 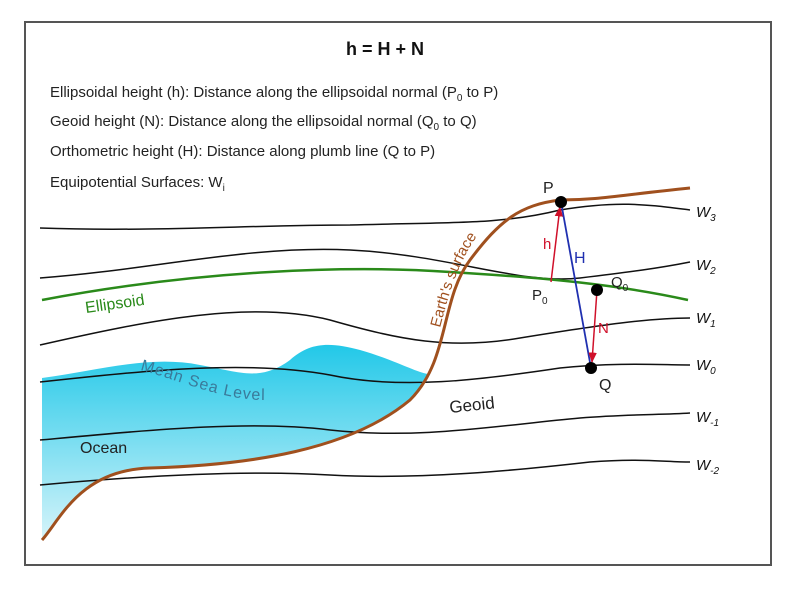 I want to click on definition: Equipotential Surfaces: Wi, so click(x=137, y=184).